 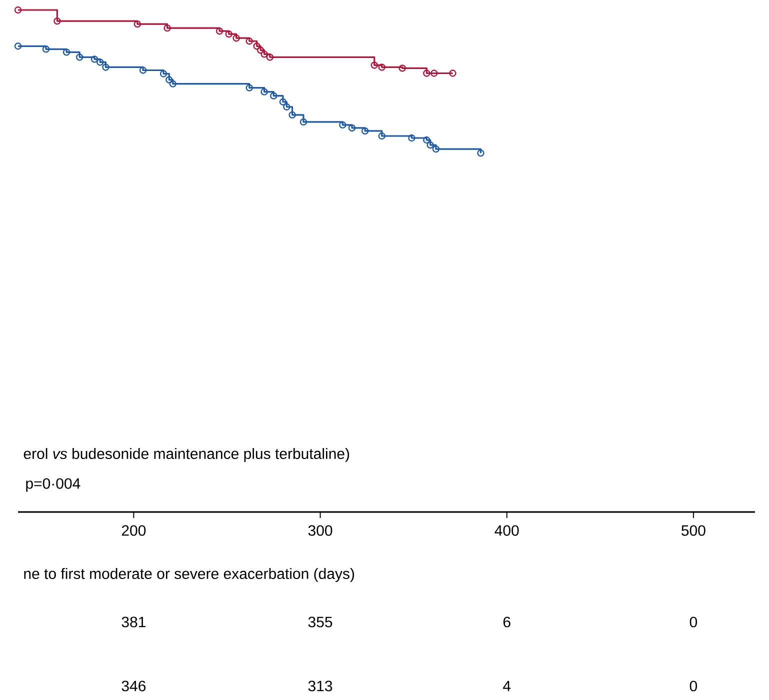 I want to click on text: 6, so click(x=506, y=622).